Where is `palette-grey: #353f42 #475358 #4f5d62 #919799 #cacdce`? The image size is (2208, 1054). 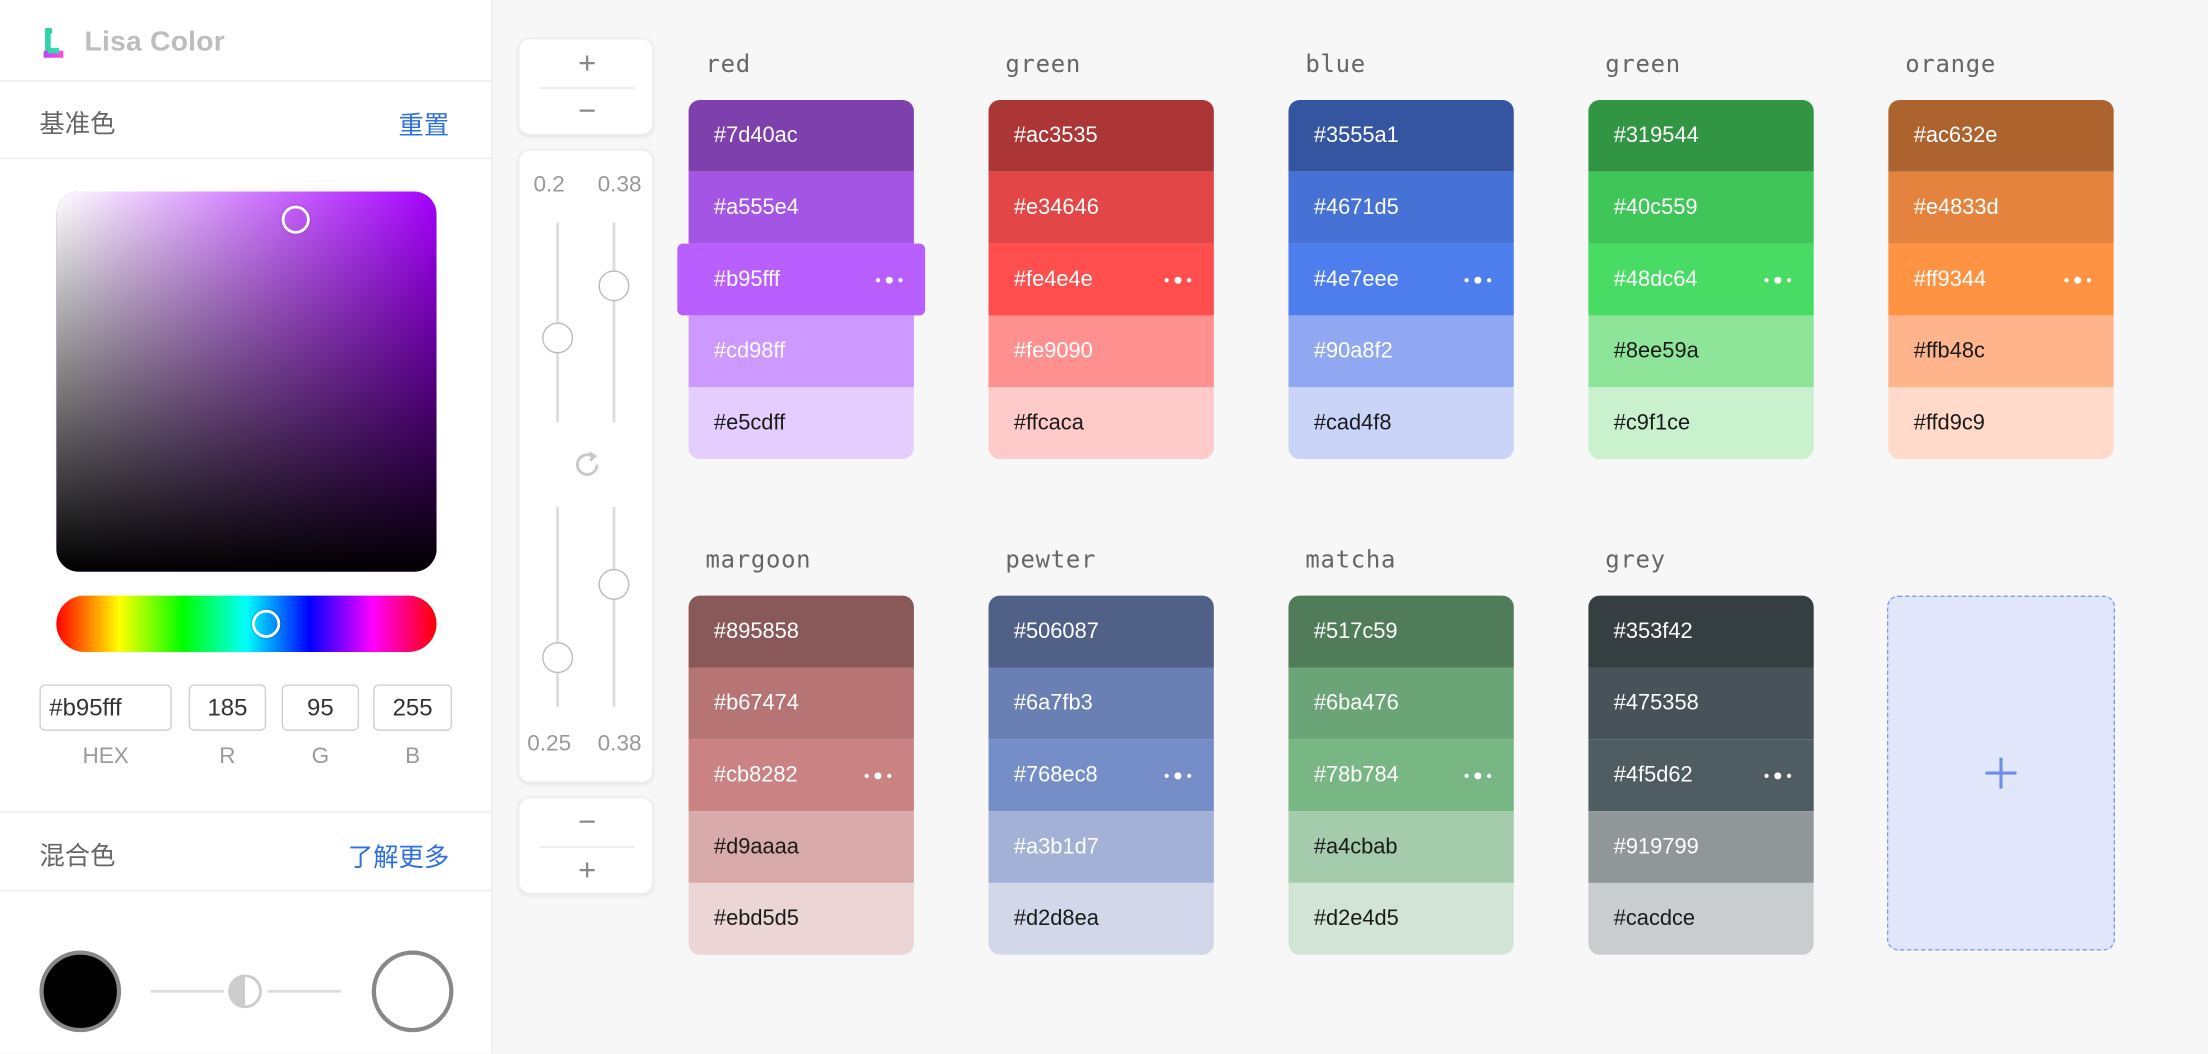 palette-grey: #353f42 #475358 #4f5d62 #919799 #cacdce is located at coordinates (1701, 775).